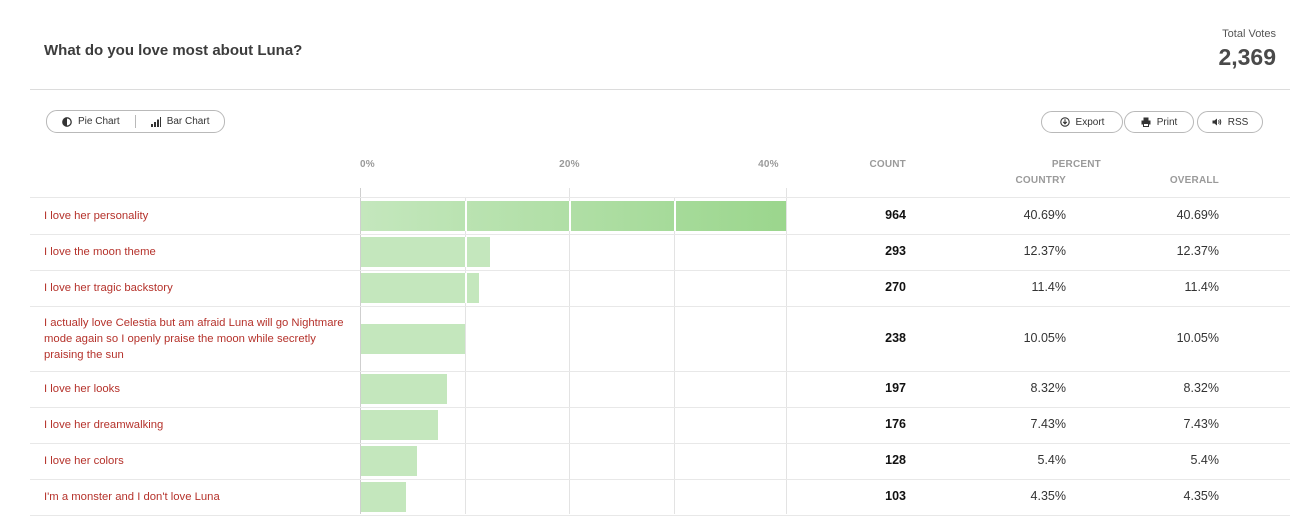  What do you see at coordinates (1238, 122) in the screenshot?
I see `rss-label: RSS` at bounding box center [1238, 122].